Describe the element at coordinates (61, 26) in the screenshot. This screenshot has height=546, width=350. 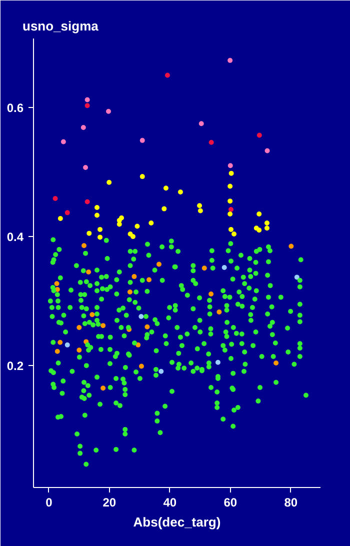
I see `y-axis-title: usno_sigma` at that location.